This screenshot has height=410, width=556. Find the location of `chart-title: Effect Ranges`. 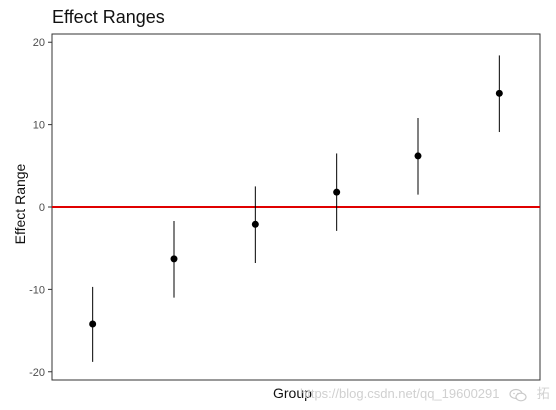

chart-title: Effect Ranges is located at coordinates (108, 17).